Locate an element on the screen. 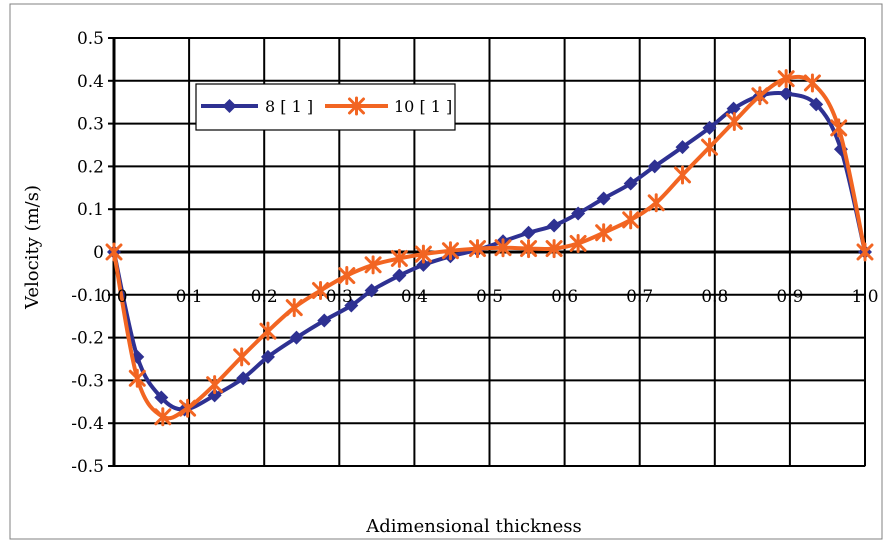  y-tick-label: -0.2 is located at coordinates (87, 339).